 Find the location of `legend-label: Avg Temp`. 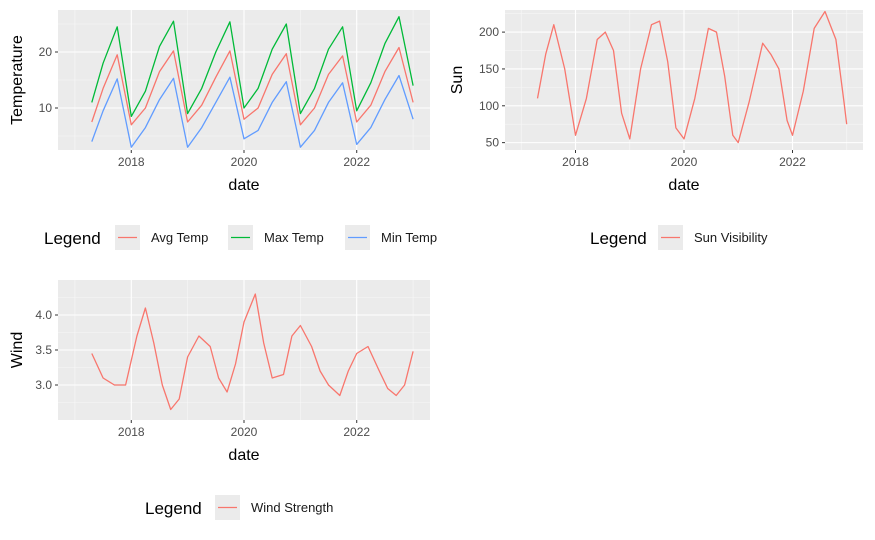

legend-label: Avg Temp is located at coordinates (179, 237).